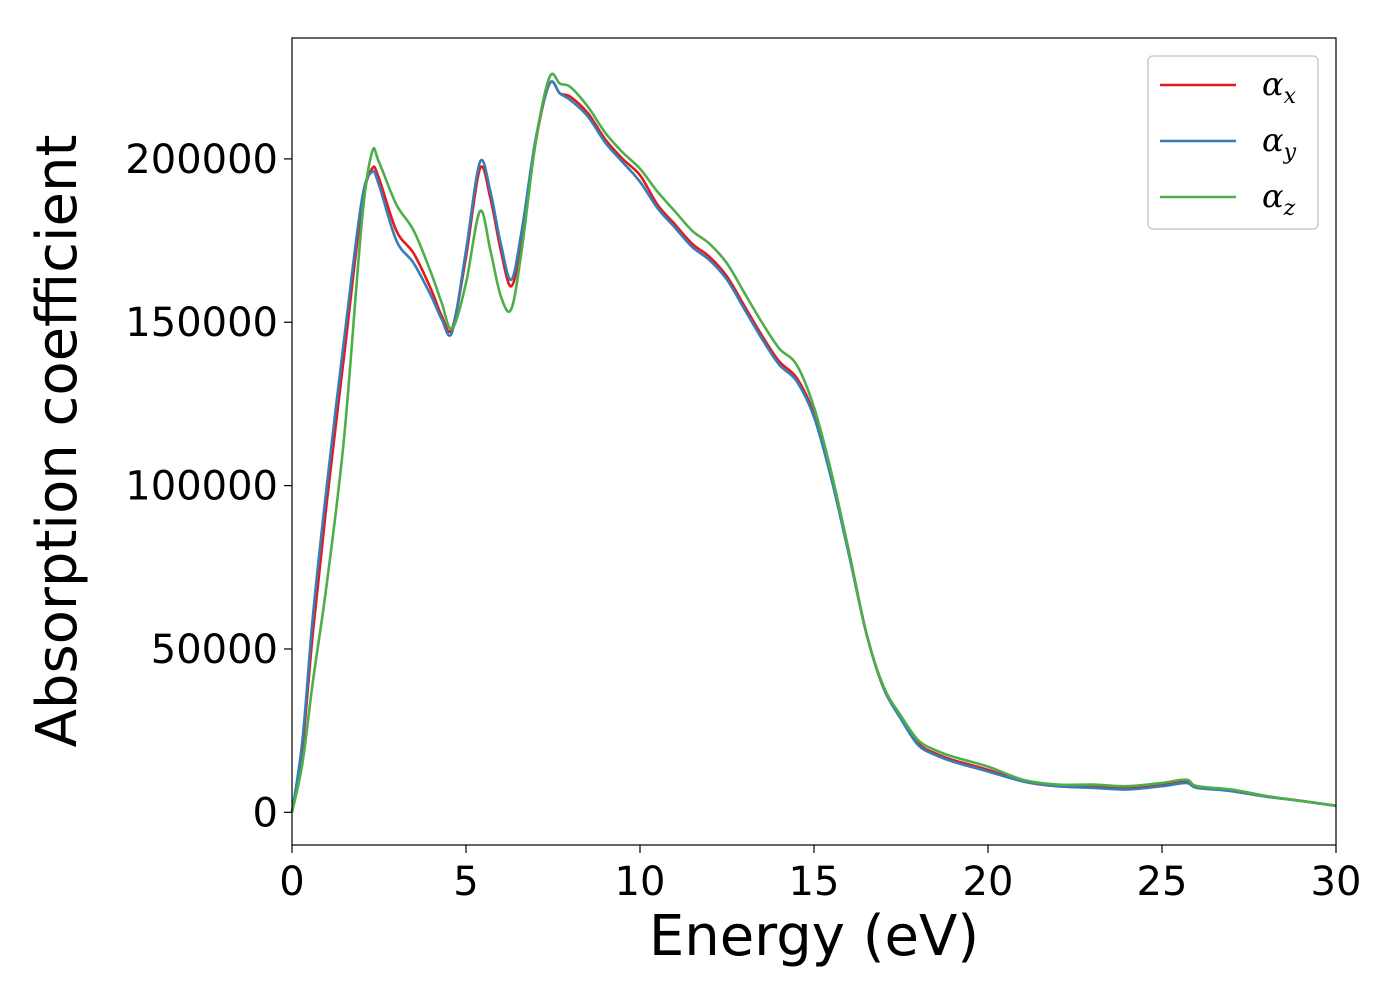 The width and height of the screenshot is (1400, 1000). Describe the element at coordinates (214, 650) in the screenshot. I see `y-tick-label: 50000` at that location.